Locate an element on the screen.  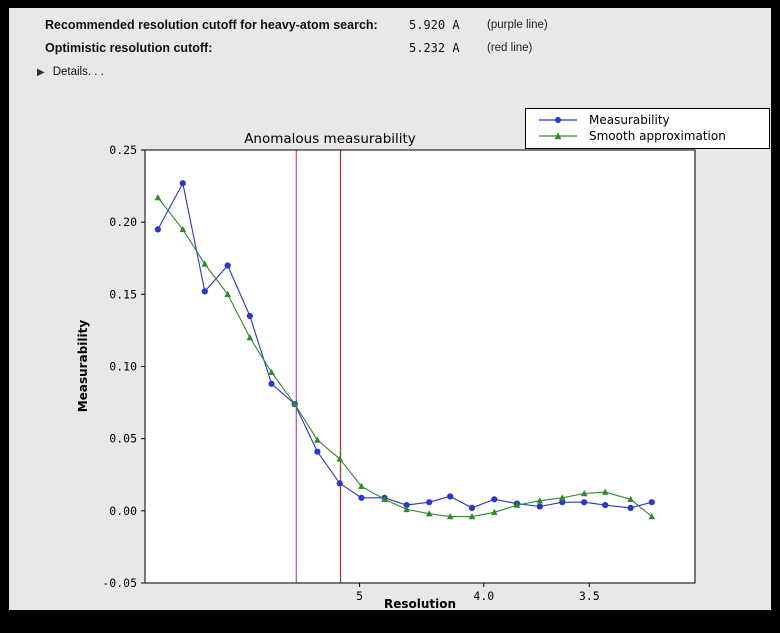
y-axis-label: Measurability is located at coordinates (83, 366).